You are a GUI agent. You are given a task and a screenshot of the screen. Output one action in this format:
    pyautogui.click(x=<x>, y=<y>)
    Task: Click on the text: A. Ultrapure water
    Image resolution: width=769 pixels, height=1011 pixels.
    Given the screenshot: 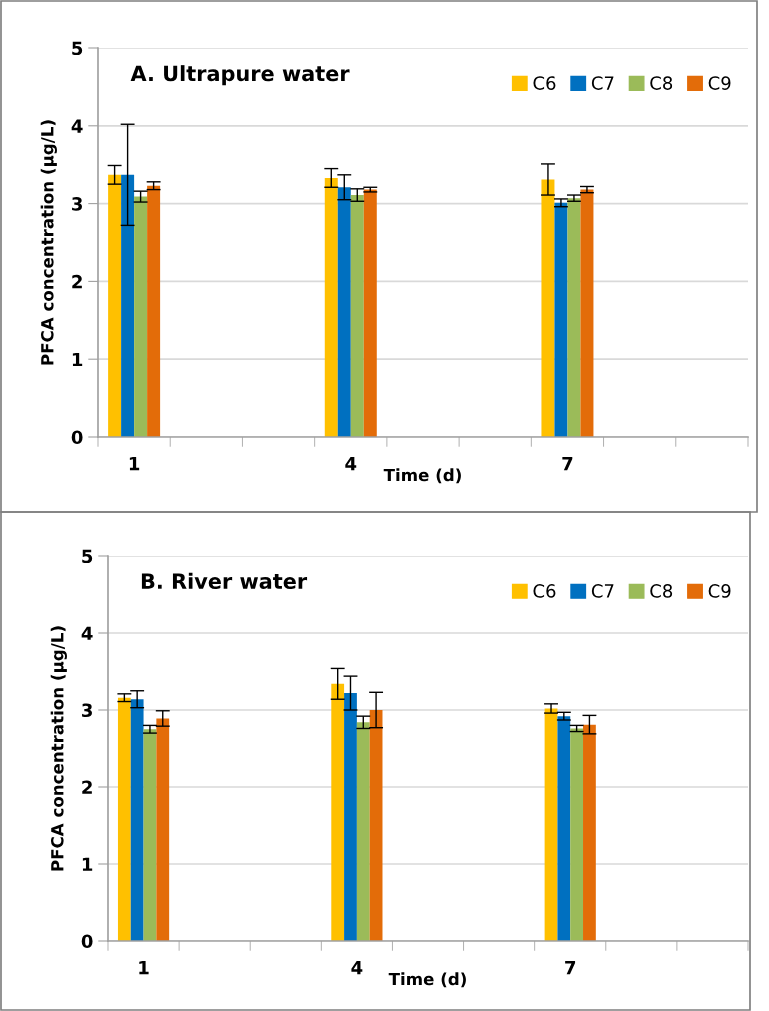 What is the action you would take?
    pyautogui.click(x=240, y=75)
    